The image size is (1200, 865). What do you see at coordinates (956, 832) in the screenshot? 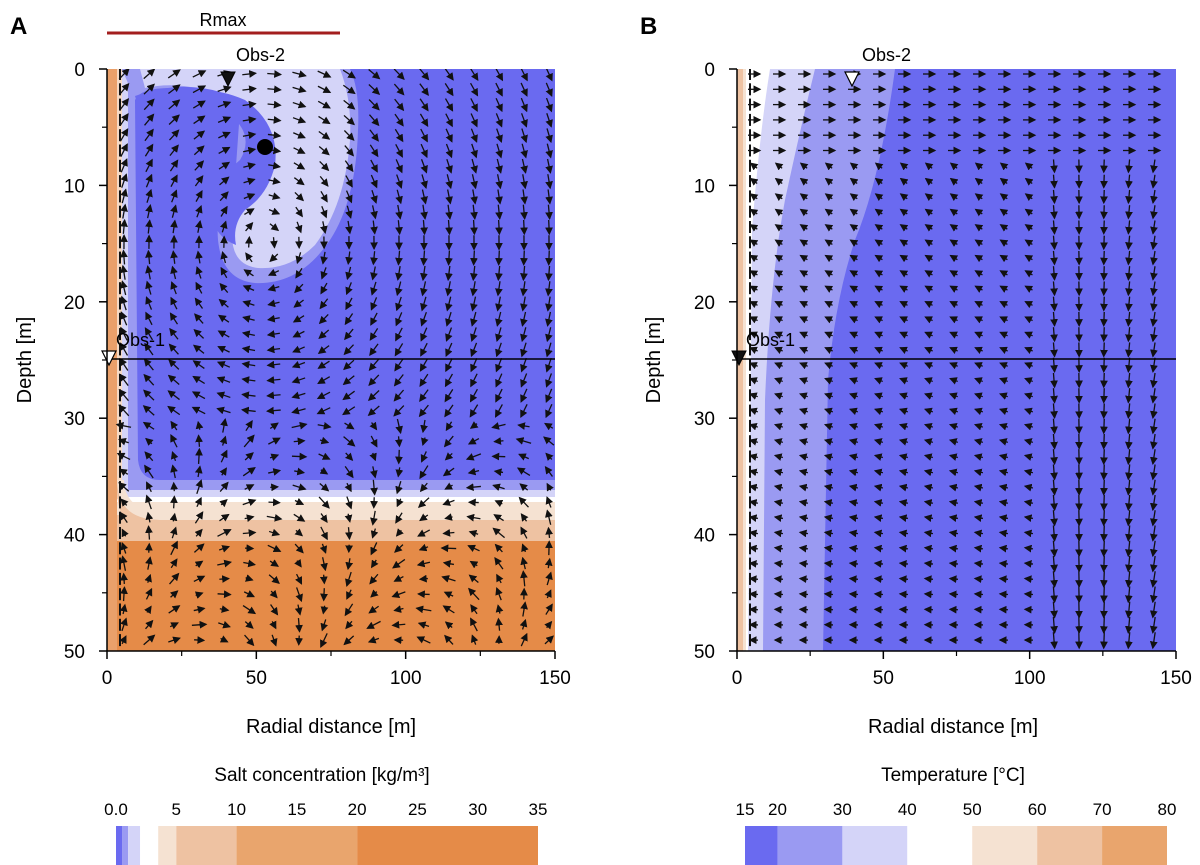
I see `colorbar-b: 15 20 30 40 50 60 70 80` at bounding box center [956, 832].